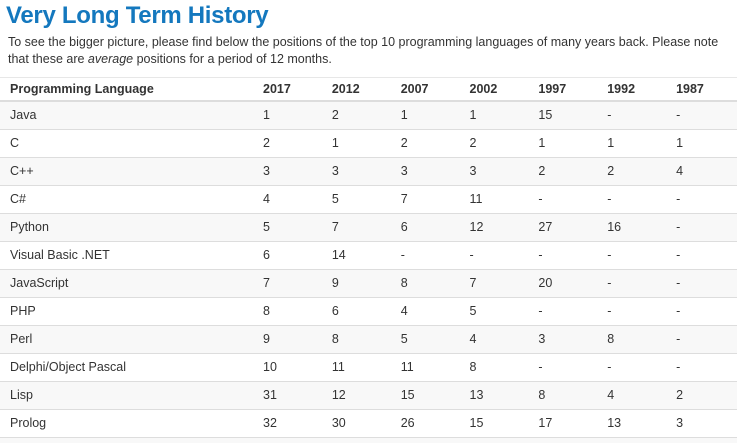 This screenshot has height=443, width=737. What do you see at coordinates (127, 143) in the screenshot?
I see `language-cell: C` at bounding box center [127, 143].